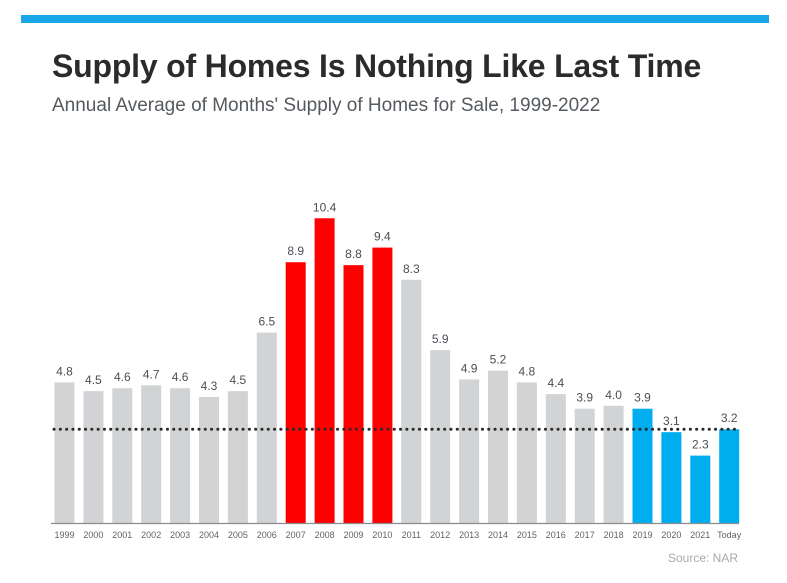 Image resolution: width=787 pixels, height=583 pixels. Describe the element at coordinates (614, 535) in the screenshot. I see `x-tick-2018: 2018` at that location.